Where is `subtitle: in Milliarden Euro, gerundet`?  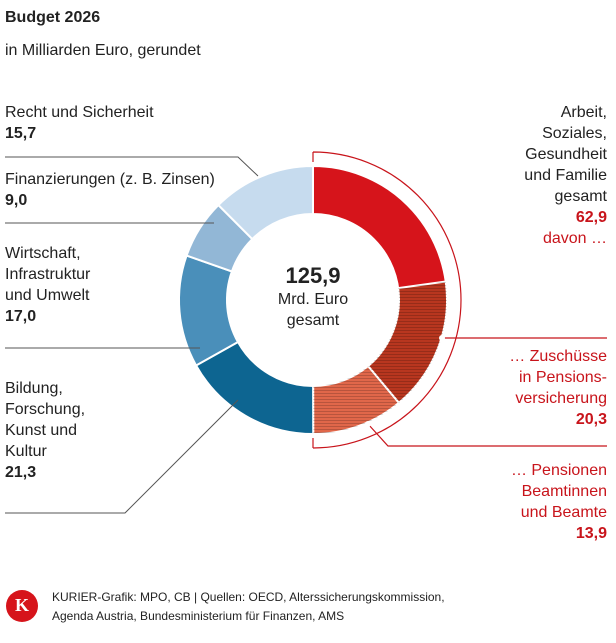 subtitle: in Milliarden Euro, gerundet is located at coordinates (103, 50).